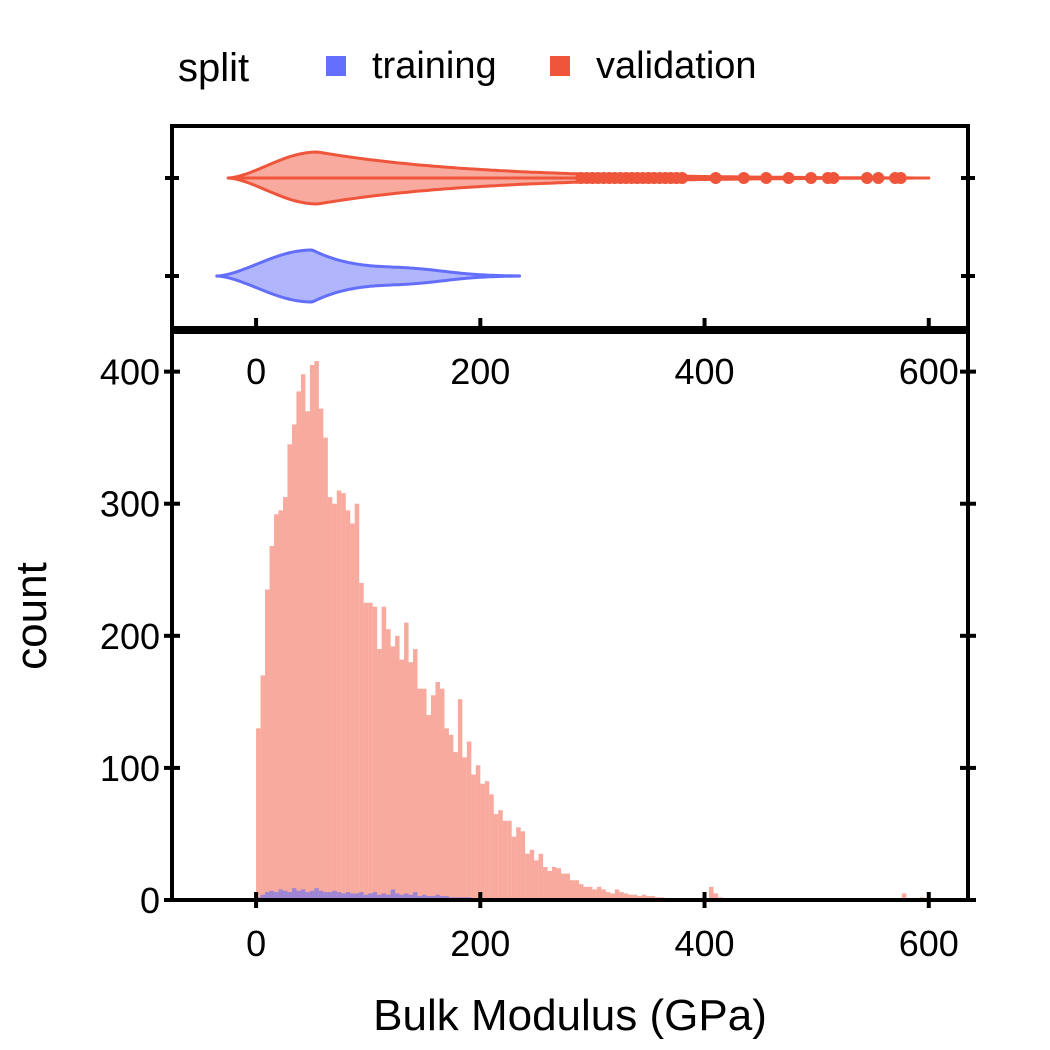  What do you see at coordinates (256, 371) in the screenshot?
I see `violin-x-tick-label: 0` at bounding box center [256, 371].